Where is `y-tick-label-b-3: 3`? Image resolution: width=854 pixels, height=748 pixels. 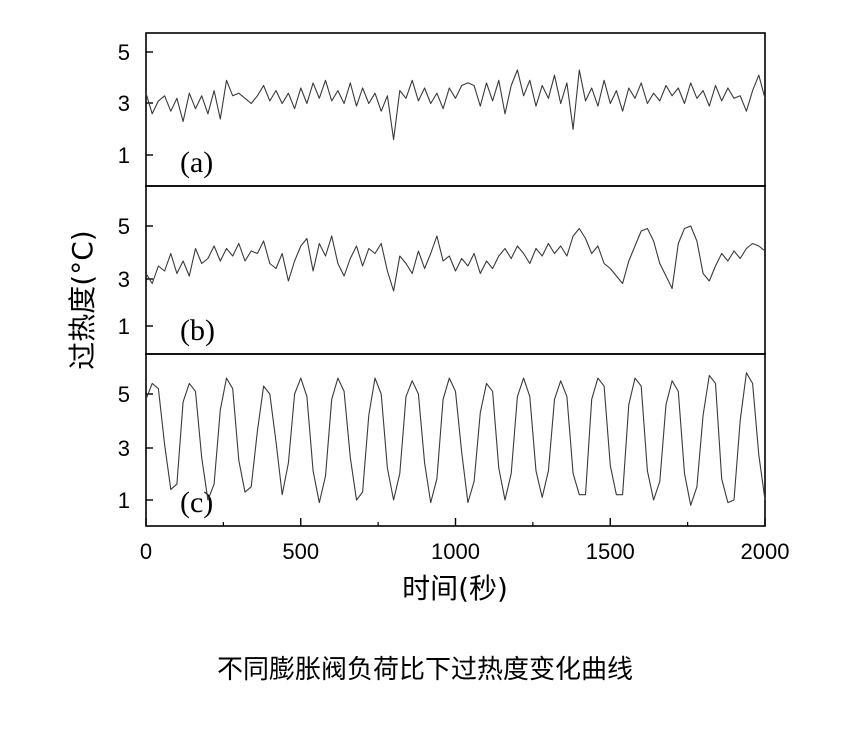
y-tick-label-b-3: 3 is located at coordinates (124, 279).